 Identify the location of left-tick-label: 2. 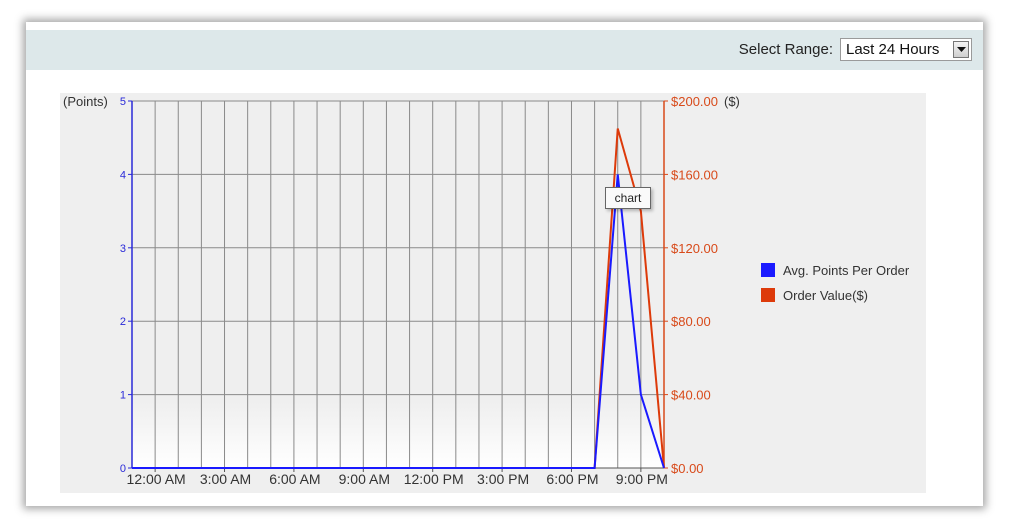
(123, 322).